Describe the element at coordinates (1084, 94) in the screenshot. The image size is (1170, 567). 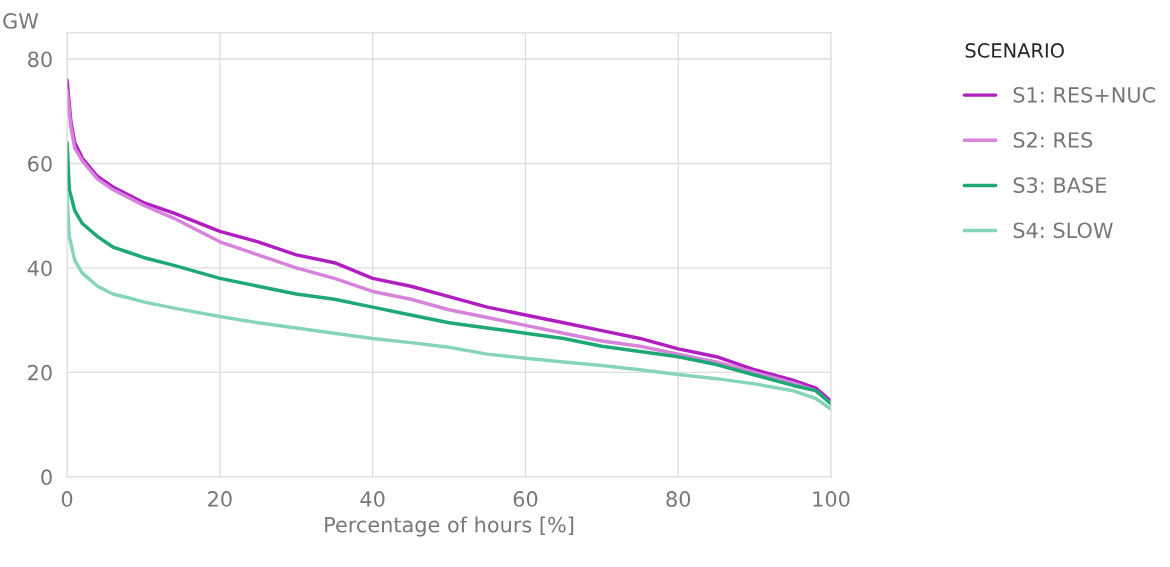
I see `legend-label: S1: RES+NUC` at that location.